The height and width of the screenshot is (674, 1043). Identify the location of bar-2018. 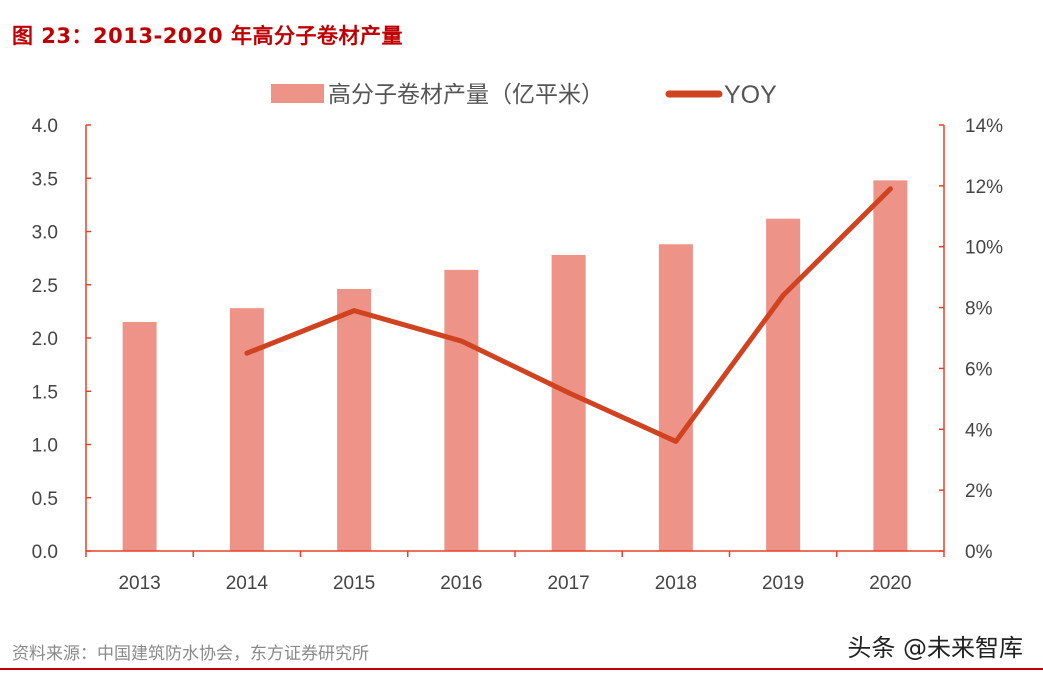
(675, 397).